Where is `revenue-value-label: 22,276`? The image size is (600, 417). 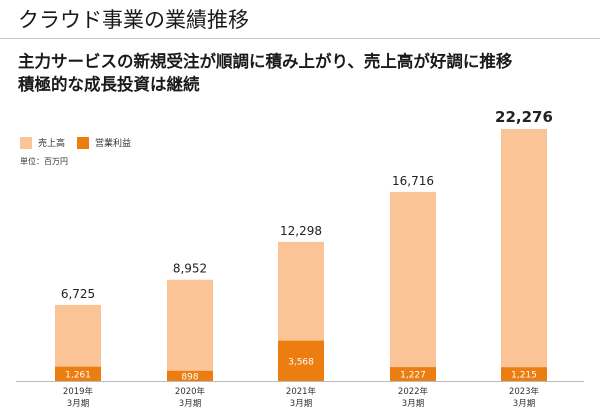 revenue-value-label: 22,276 is located at coordinates (524, 117).